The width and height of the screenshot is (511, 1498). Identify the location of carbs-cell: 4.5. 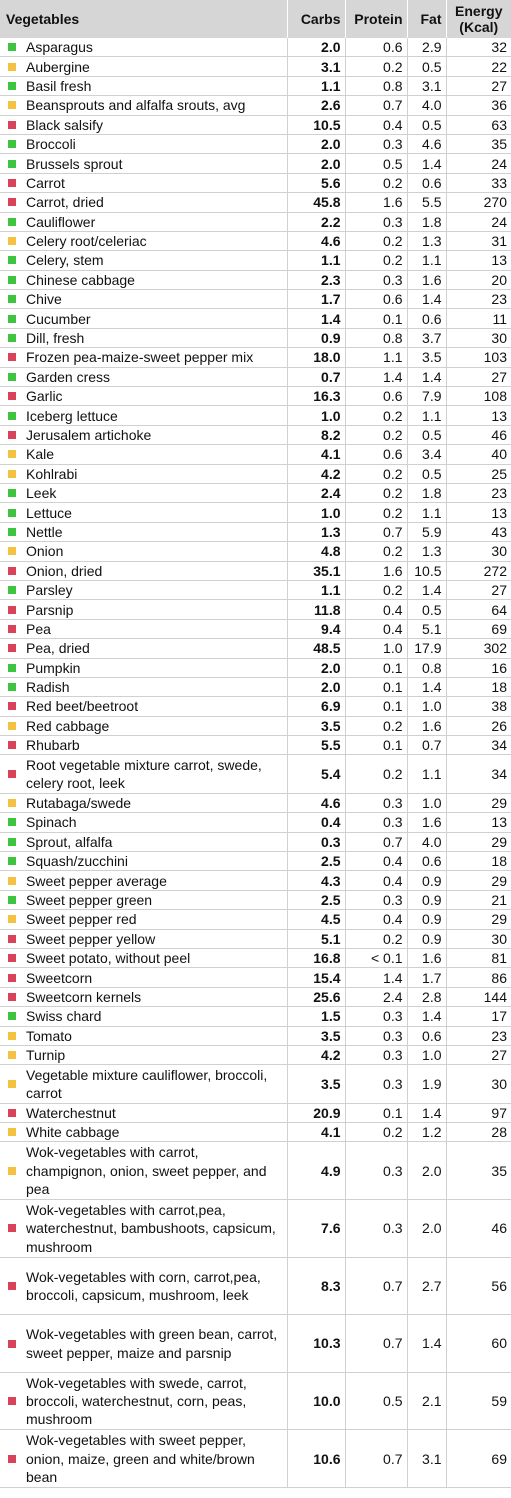
(316, 919).